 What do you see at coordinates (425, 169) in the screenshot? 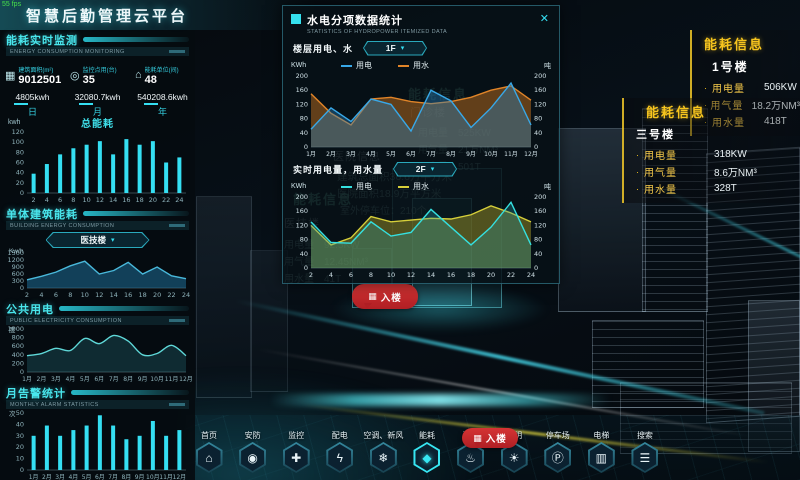
I see `floor-dropdown-2: 2F ▾` at bounding box center [425, 169].